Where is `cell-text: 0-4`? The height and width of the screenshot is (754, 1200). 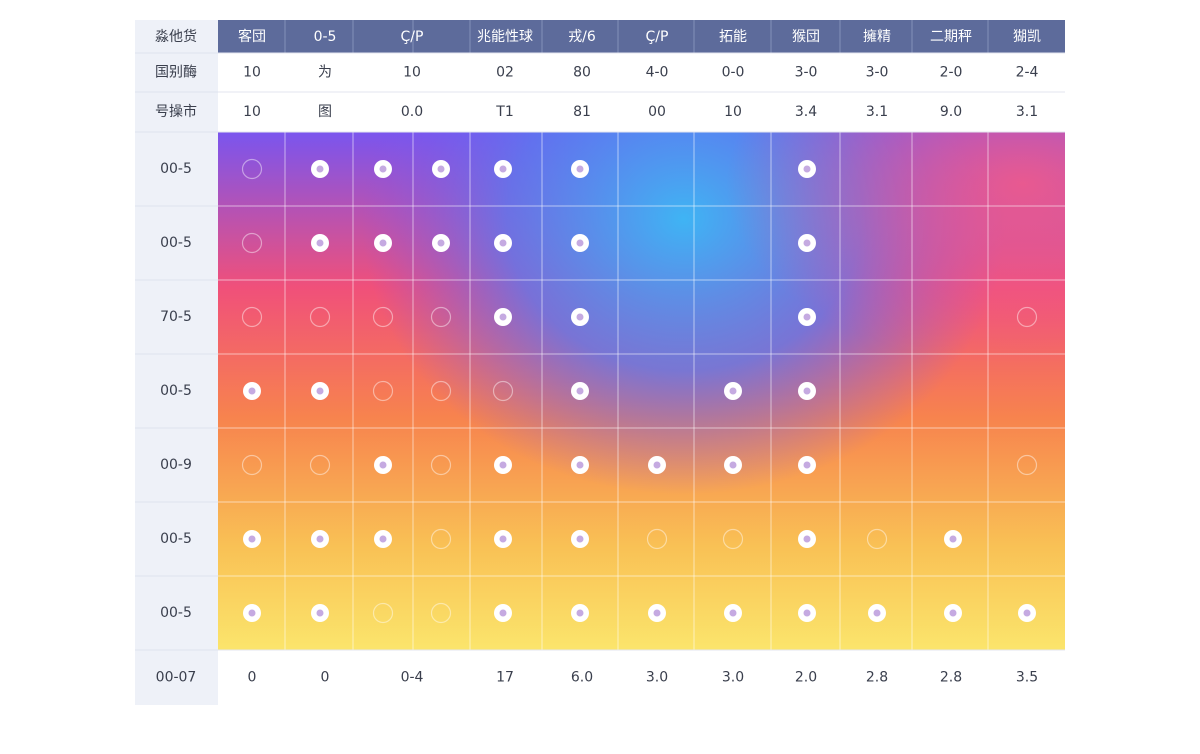
cell-text: 0-4 is located at coordinates (412, 678).